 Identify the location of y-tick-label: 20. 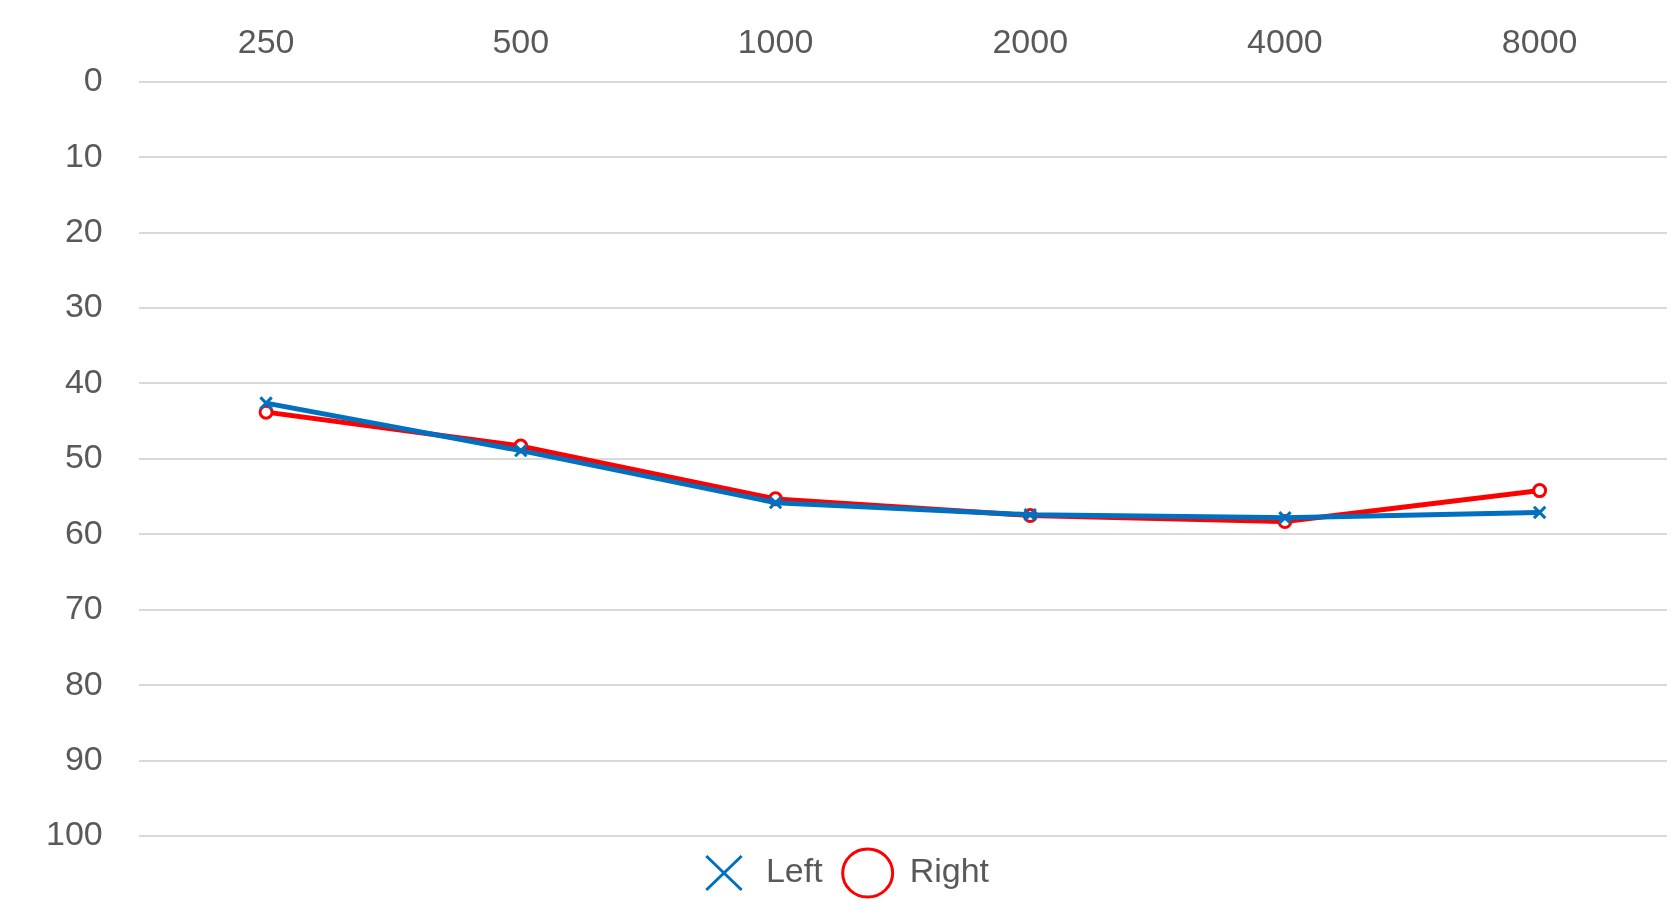
(83, 230).